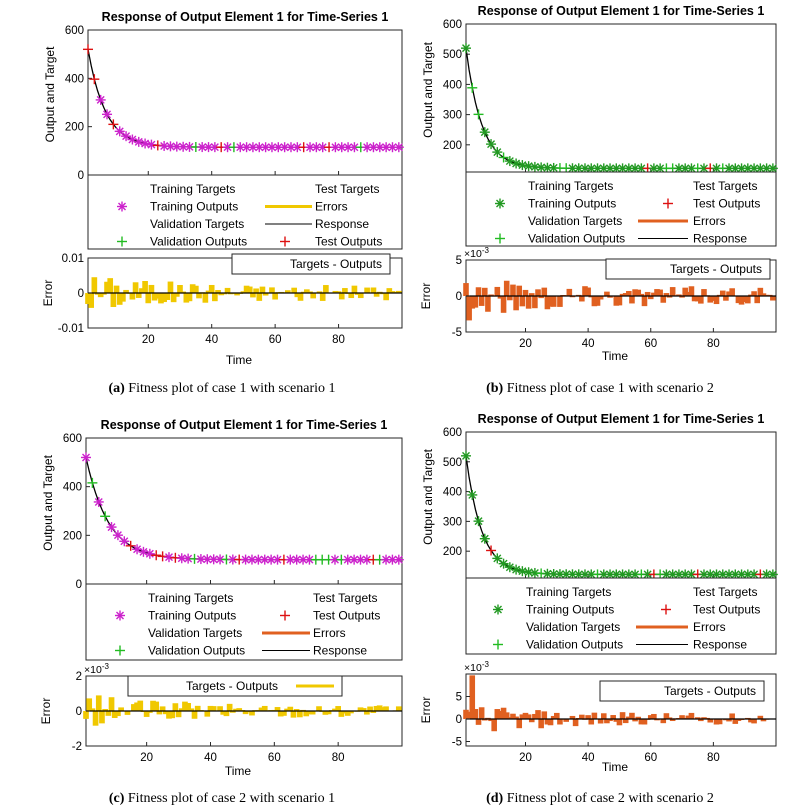  Describe the element at coordinates (194, 207) in the screenshot. I see `legend-entry: Training Outputs` at that location.